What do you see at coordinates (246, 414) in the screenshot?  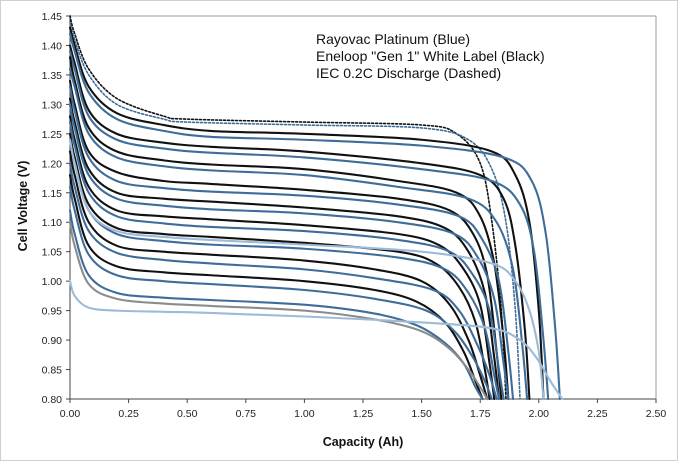 I see `x-tick-label: 0.75` at bounding box center [246, 414].